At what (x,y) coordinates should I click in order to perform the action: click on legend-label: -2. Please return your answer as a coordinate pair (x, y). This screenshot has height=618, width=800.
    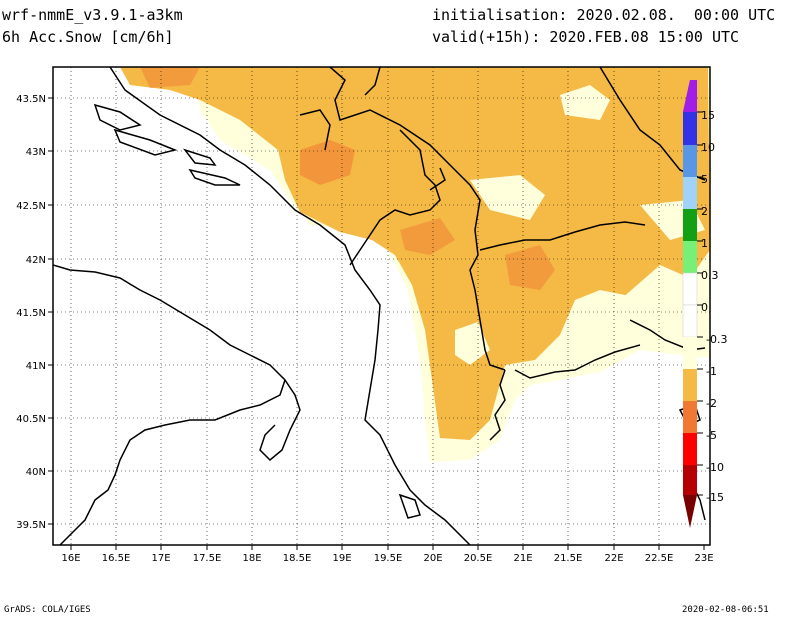
    Looking at the image, I should click on (711, 403).